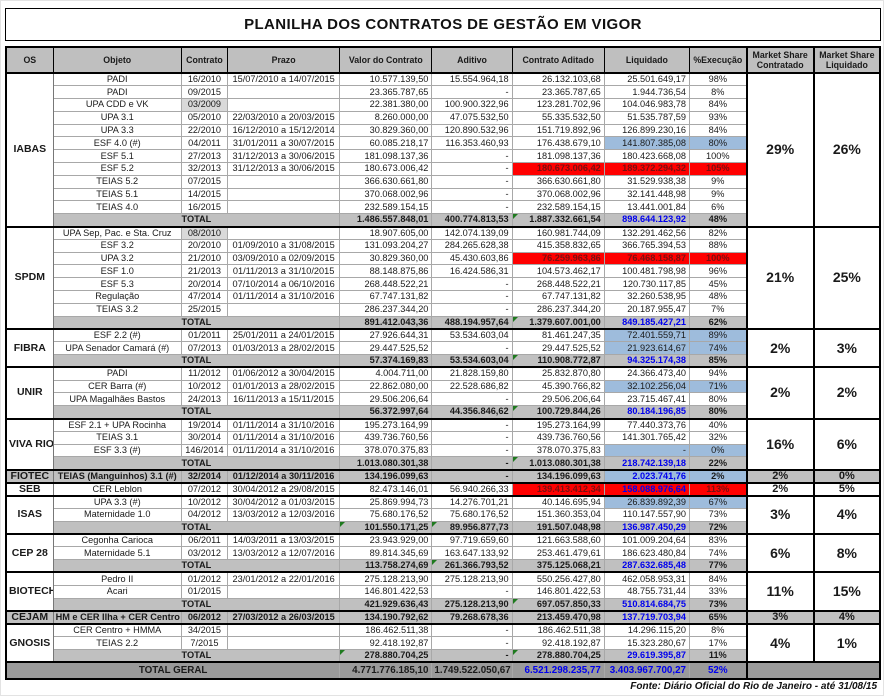 Image resolution: width=884 pixels, height=696 pixels. I want to click on cell-liquidado: 26.839.892,39, so click(646, 501).